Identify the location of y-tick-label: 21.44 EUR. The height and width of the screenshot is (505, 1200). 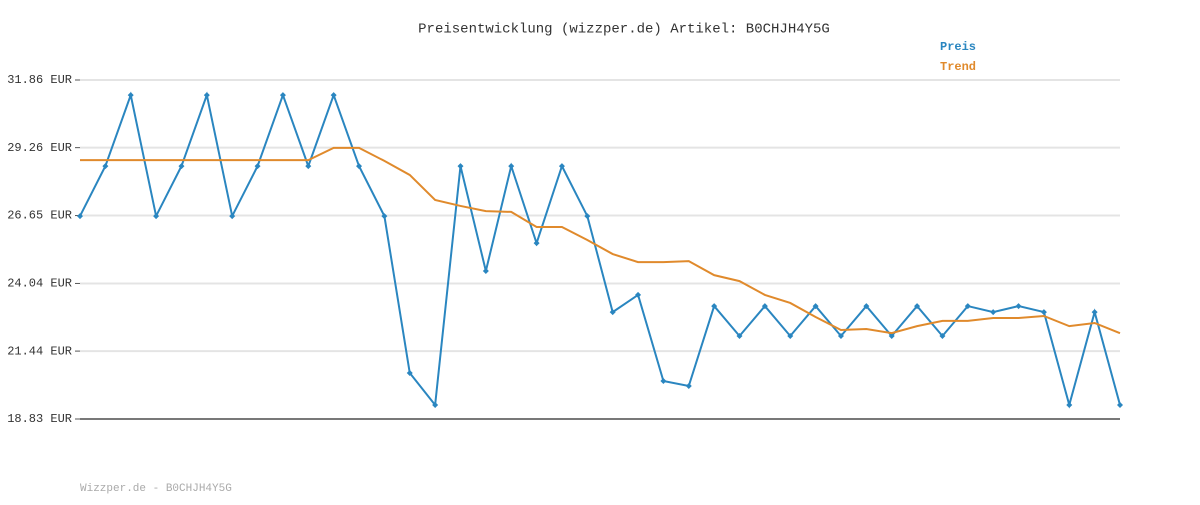
(39, 351).